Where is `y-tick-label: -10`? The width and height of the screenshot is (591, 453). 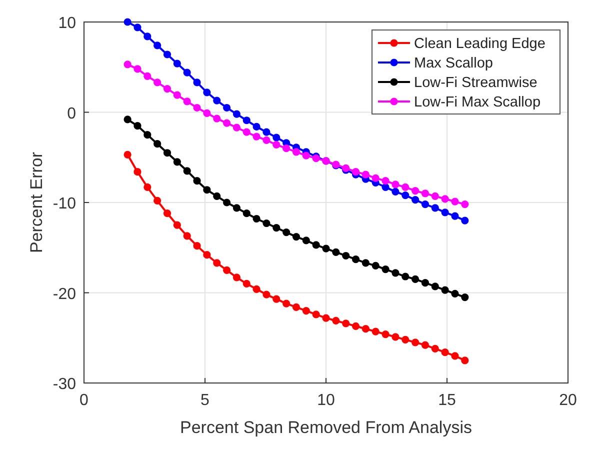
y-tick-label: -10 is located at coordinates (64, 204).